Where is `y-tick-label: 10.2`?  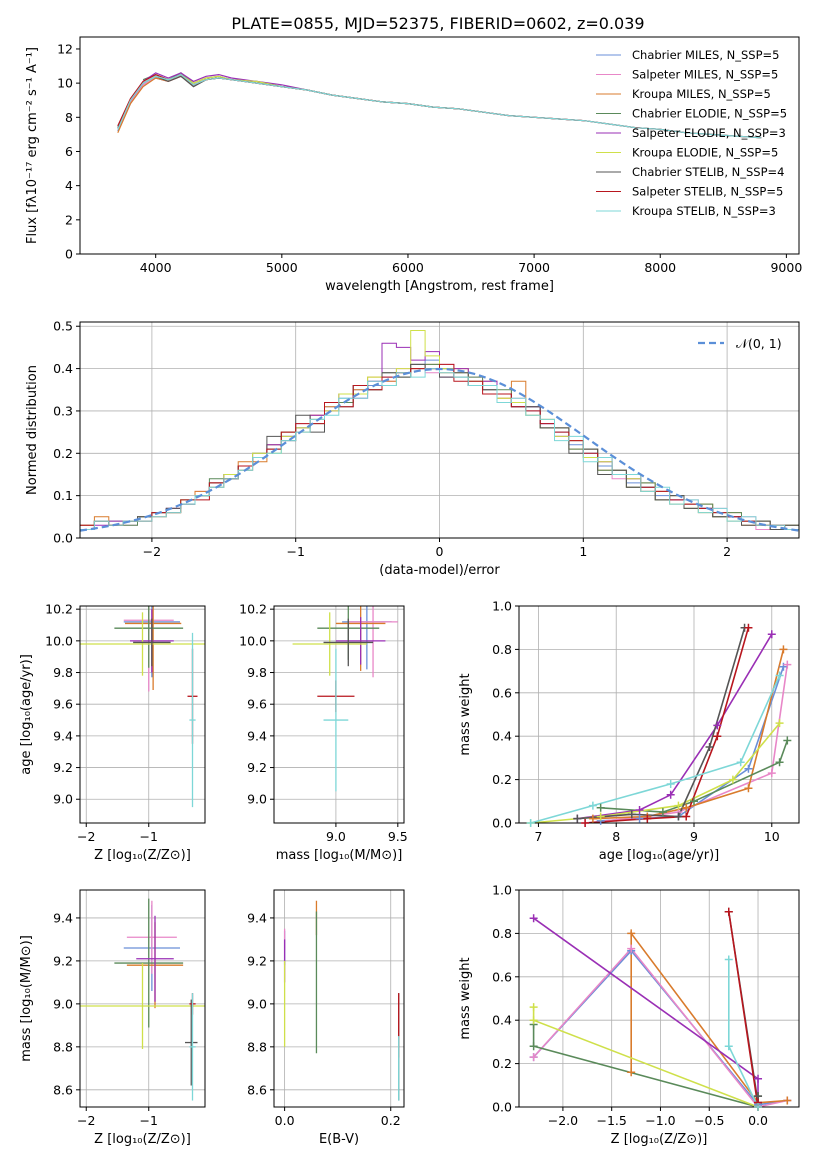
y-tick-label: 10.2 is located at coordinates (59, 609).